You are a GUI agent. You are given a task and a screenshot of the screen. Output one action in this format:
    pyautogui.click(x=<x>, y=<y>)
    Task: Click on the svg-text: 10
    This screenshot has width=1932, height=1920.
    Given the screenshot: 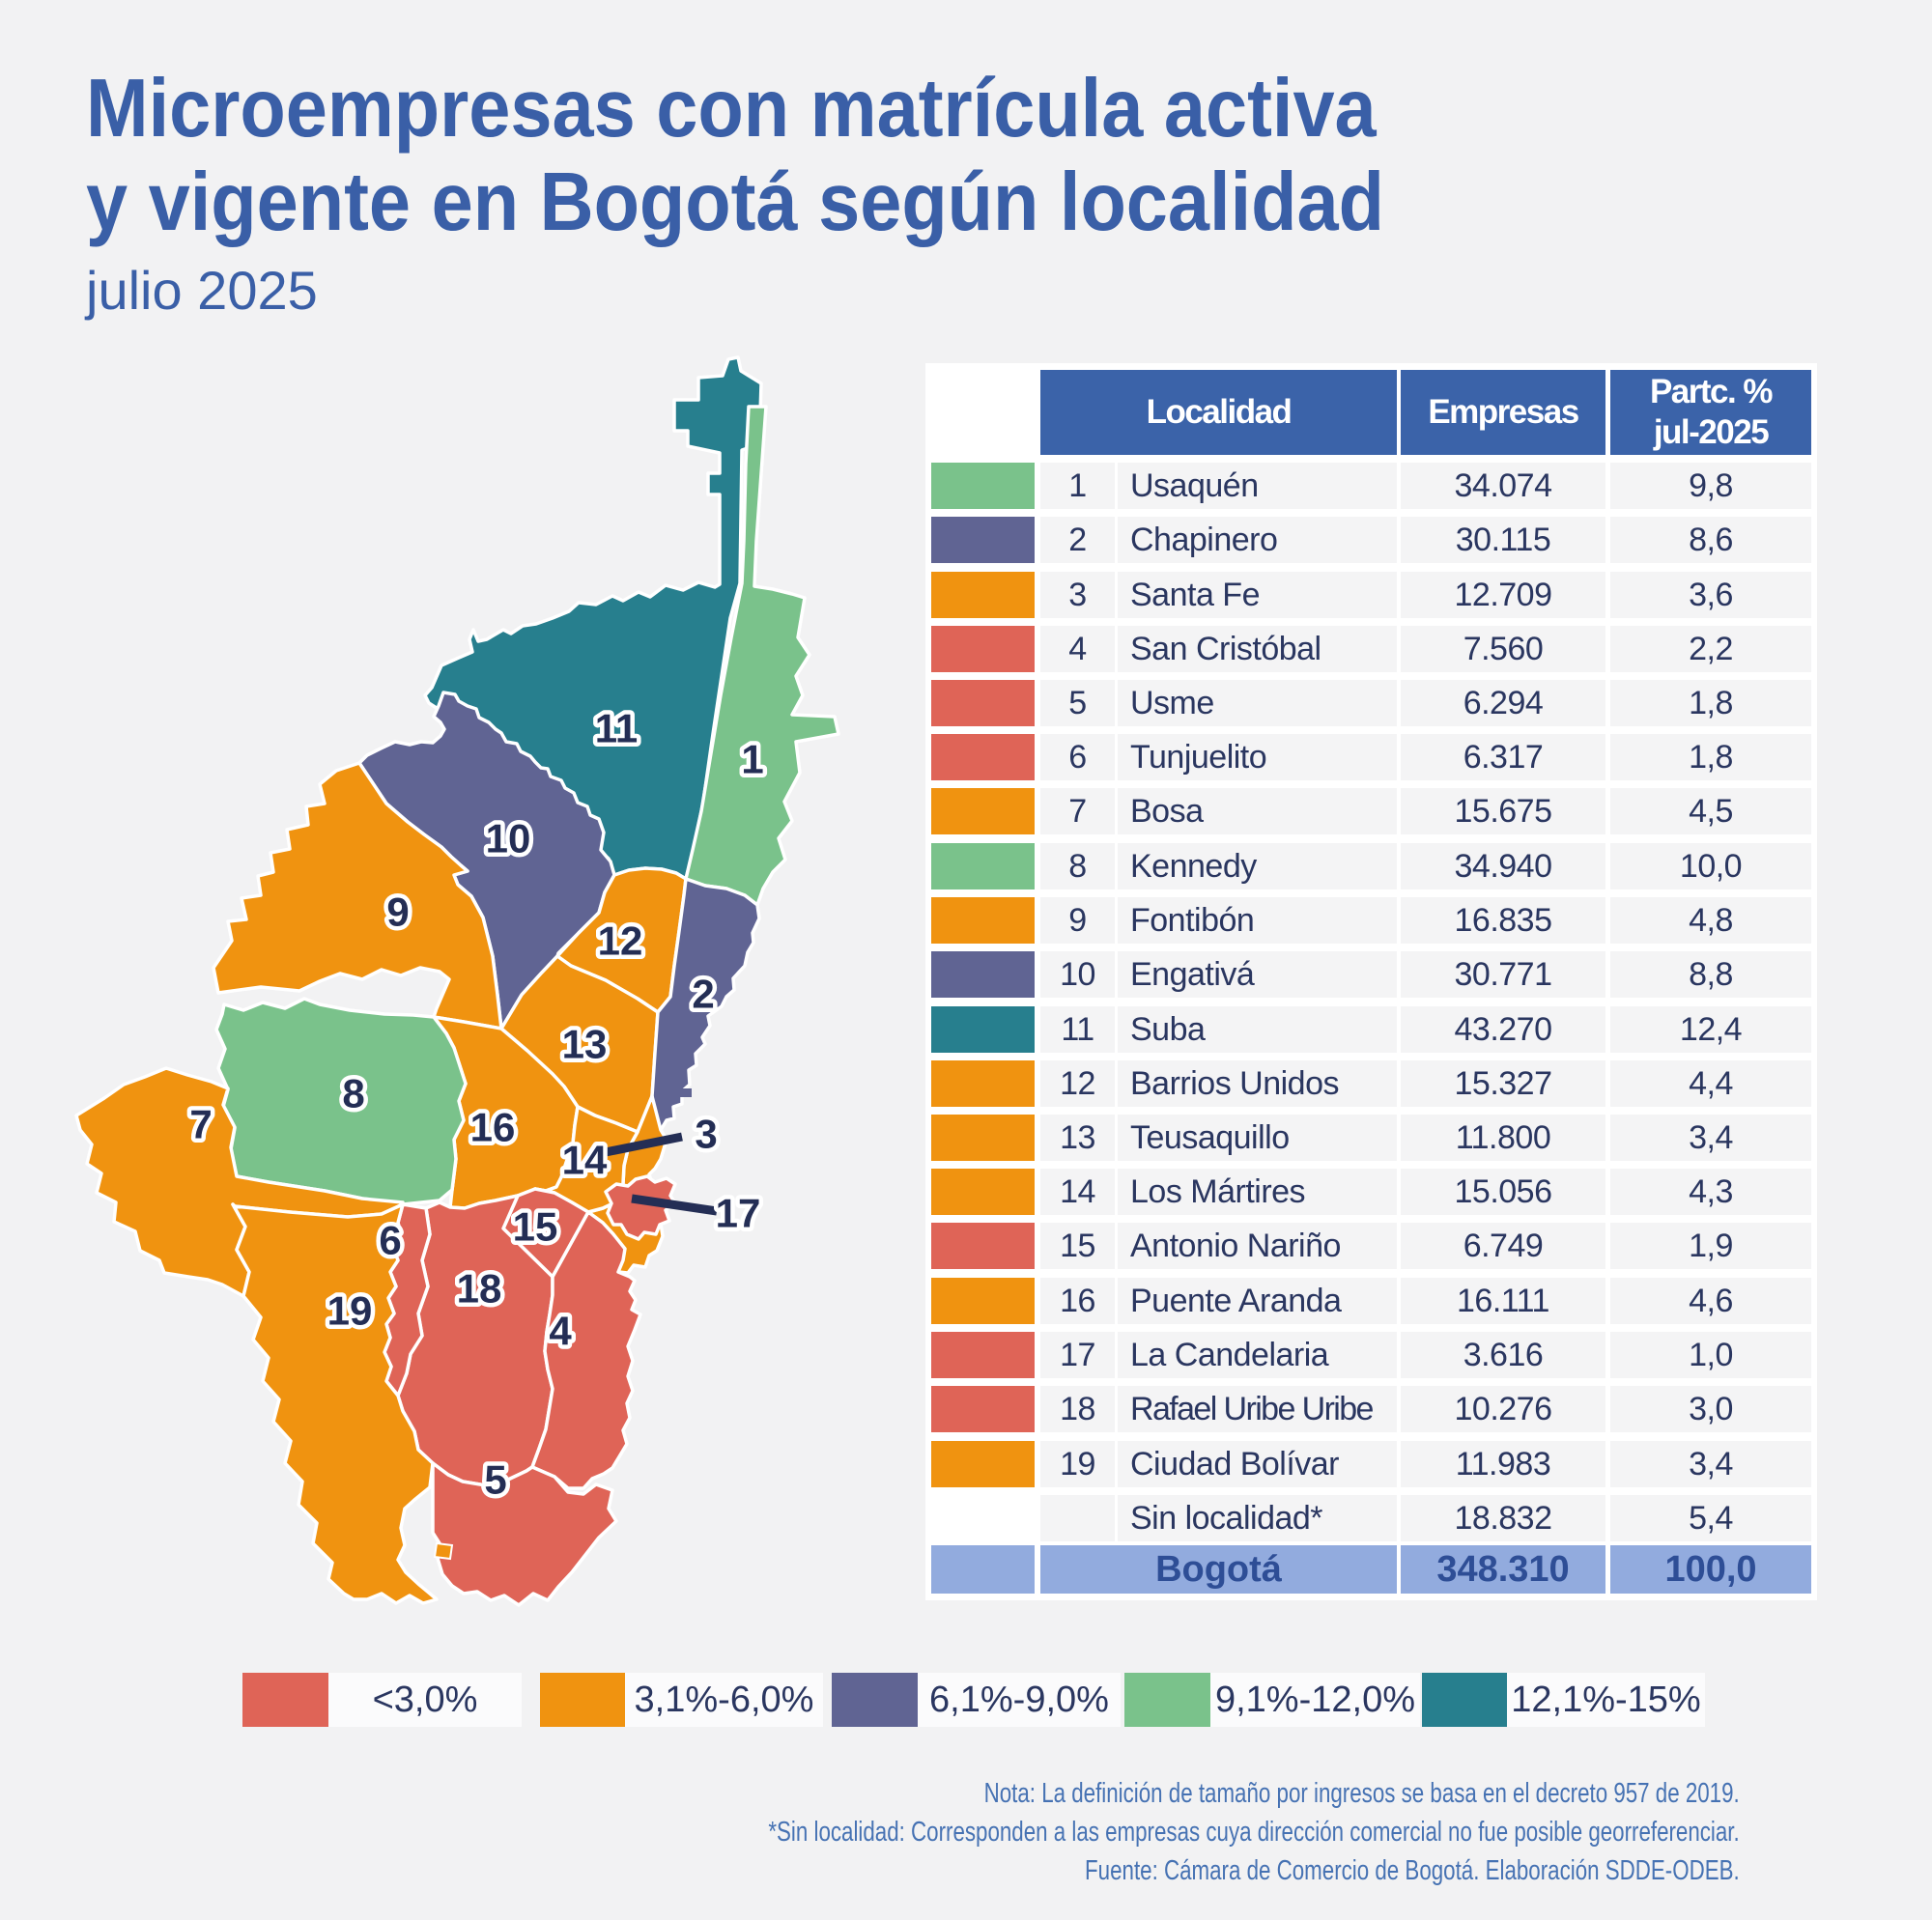 What is the action you would take?
    pyautogui.click(x=508, y=838)
    